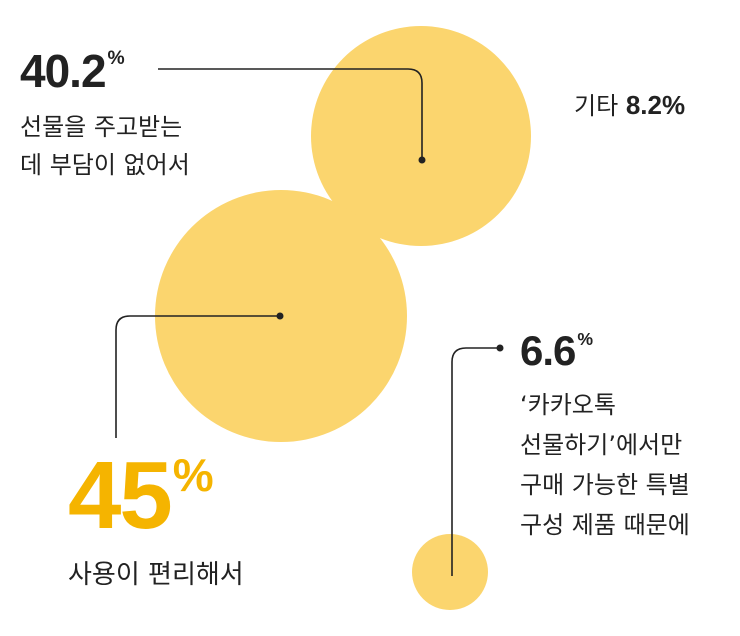 This screenshot has width=740, height=636. Describe the element at coordinates (193, 475) in the screenshot. I see `value-convenient-unit: %` at that location.